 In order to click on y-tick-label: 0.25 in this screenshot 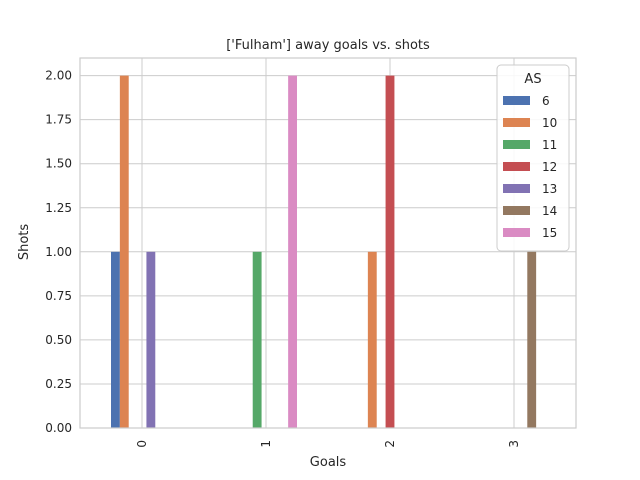, I will do `click(58, 384)`.